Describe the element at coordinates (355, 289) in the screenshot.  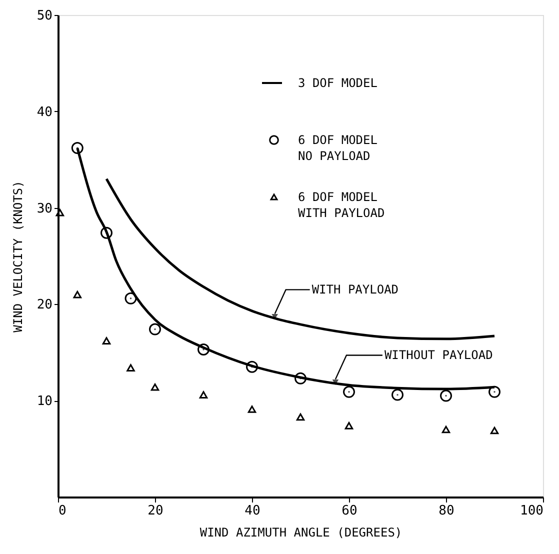
I see `annotation: WITH PAYLOAD` at that location.